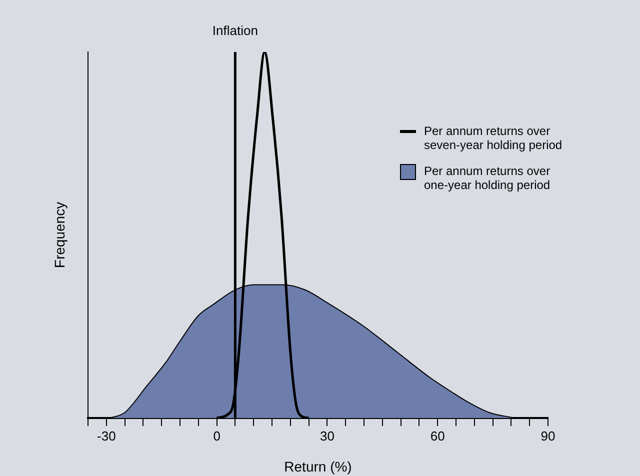 The height and width of the screenshot is (476, 640). I want to click on ref-line-label: Inflation, so click(235, 30).